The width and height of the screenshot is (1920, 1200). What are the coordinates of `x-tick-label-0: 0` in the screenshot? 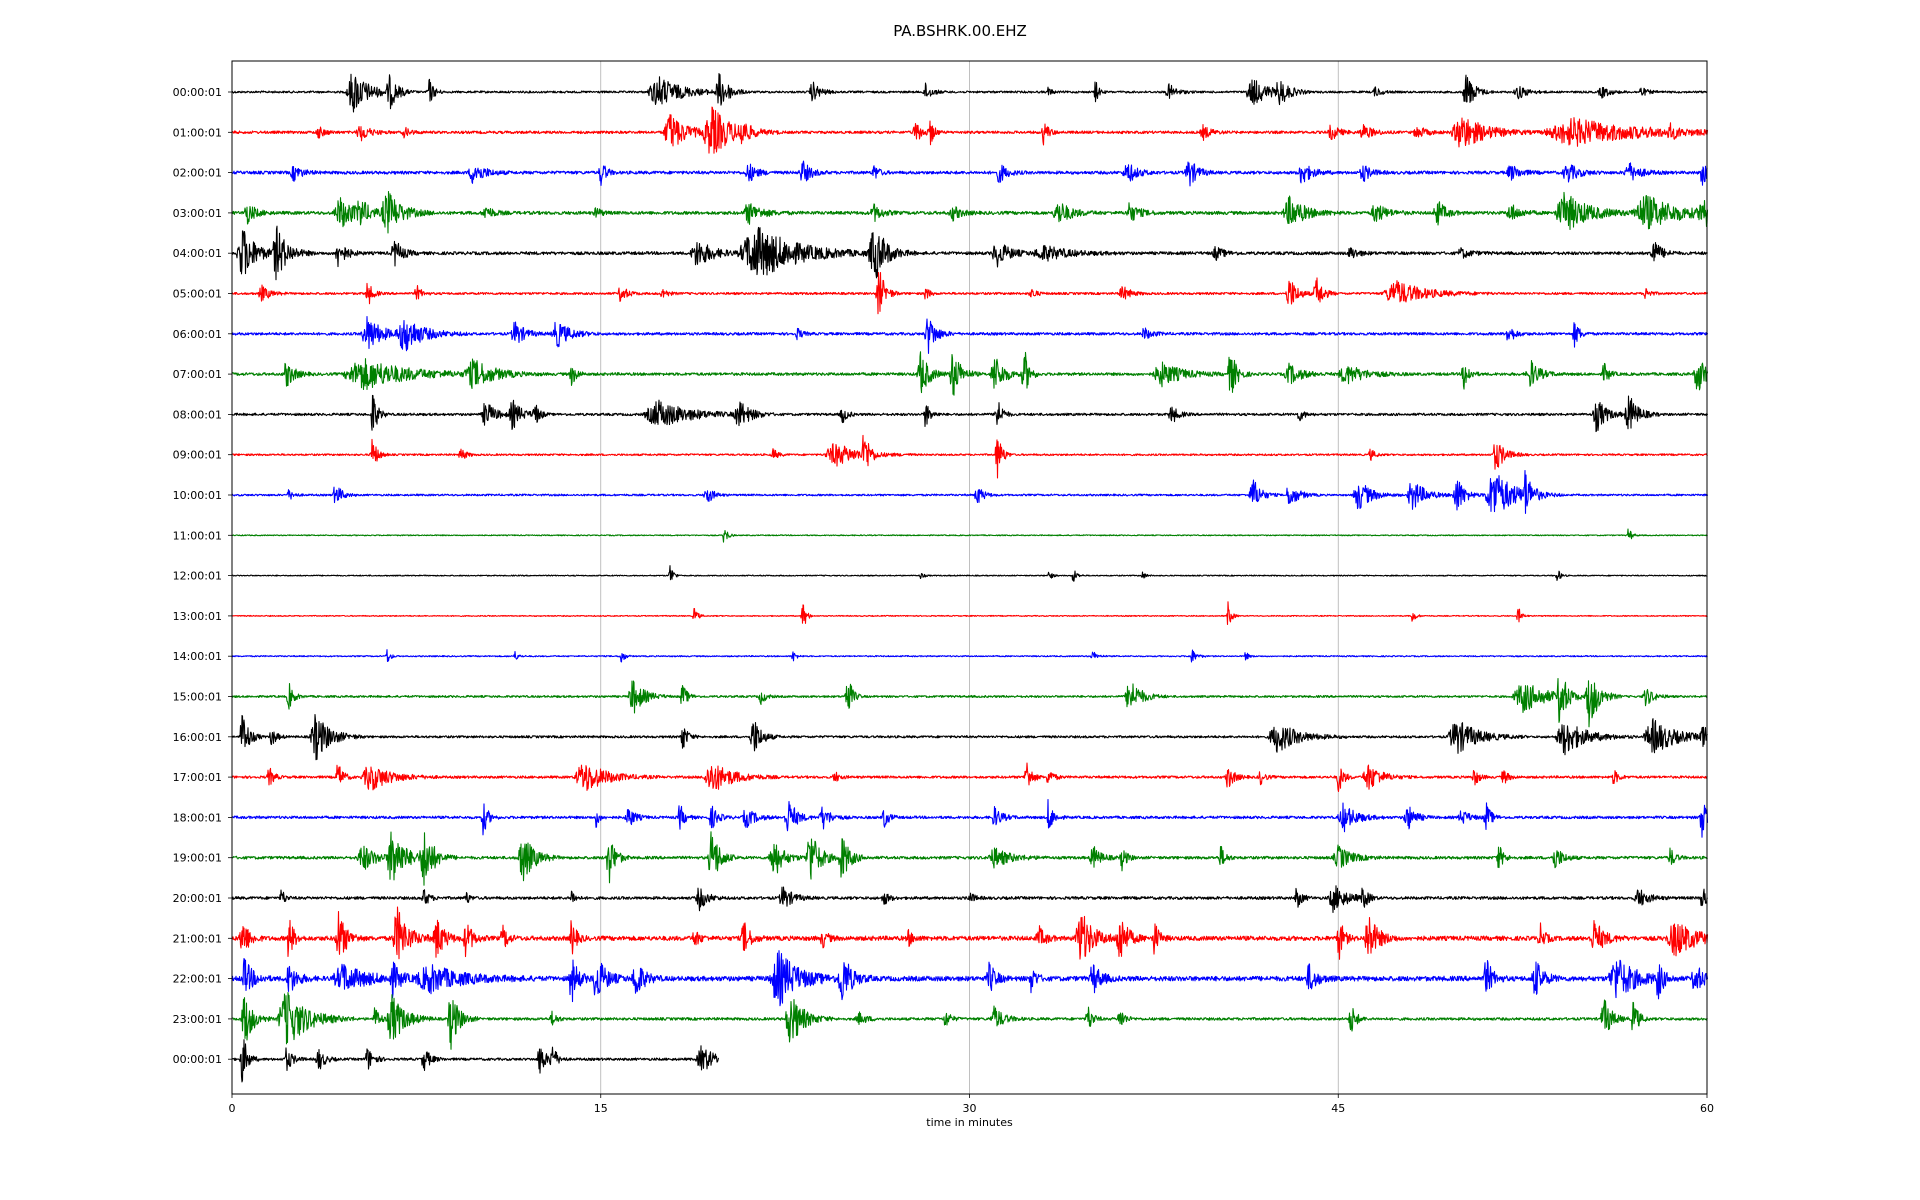 It's located at (232, 1108).